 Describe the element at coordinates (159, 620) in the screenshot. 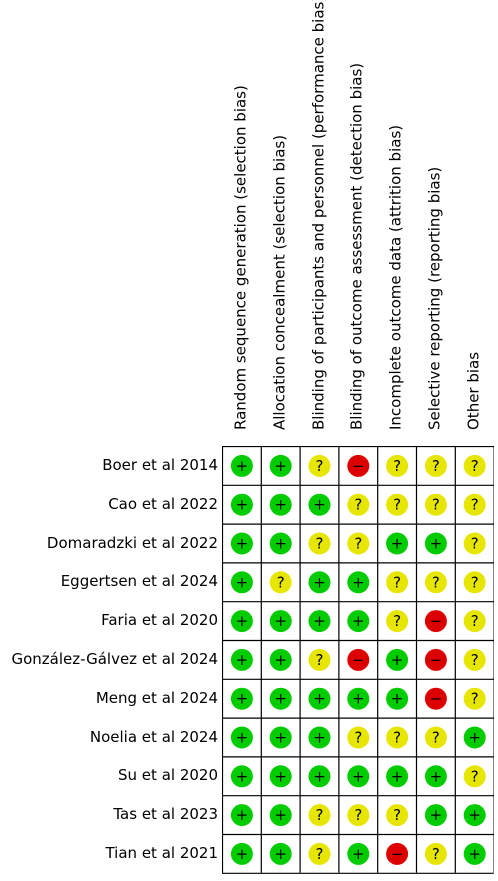

I see `study-label: Faria et al 2020` at that location.